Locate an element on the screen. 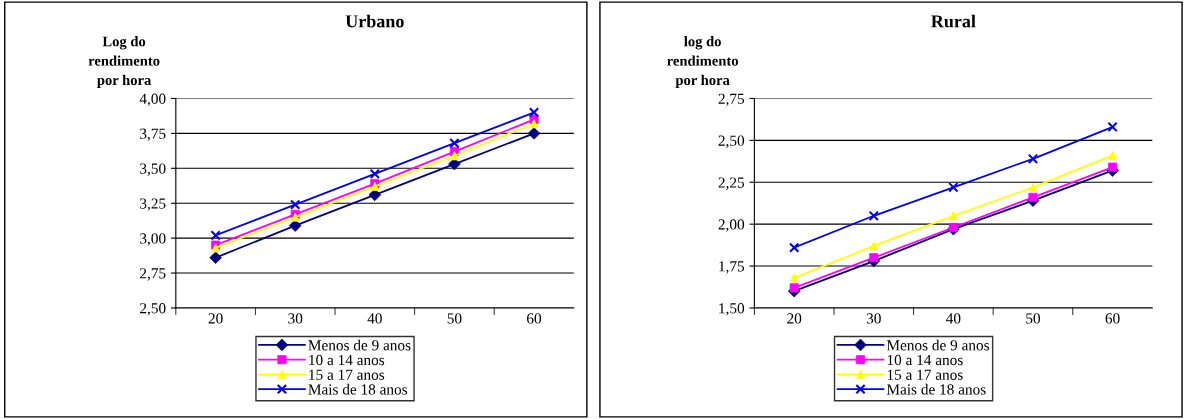  y-tick-label: 2,00 is located at coordinates (731, 225).